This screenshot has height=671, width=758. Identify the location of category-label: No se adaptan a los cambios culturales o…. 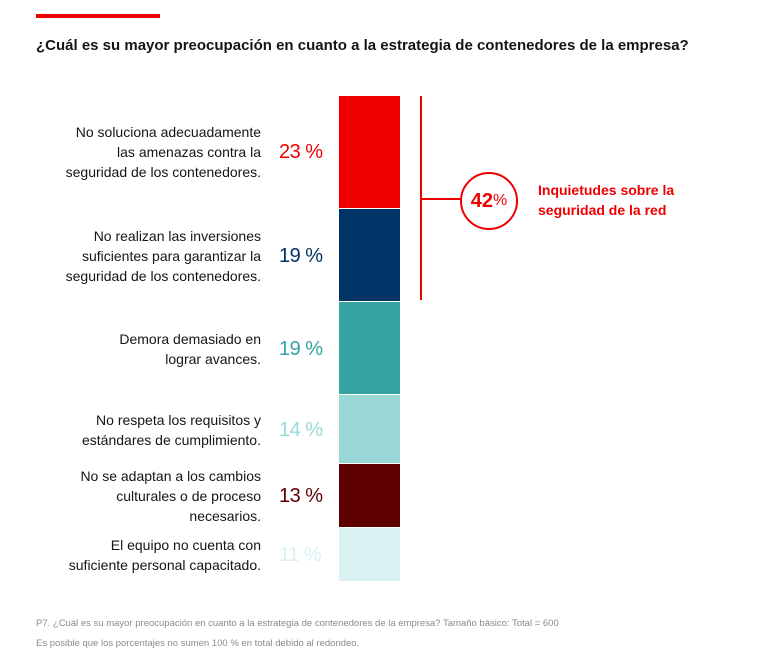
(170, 496).